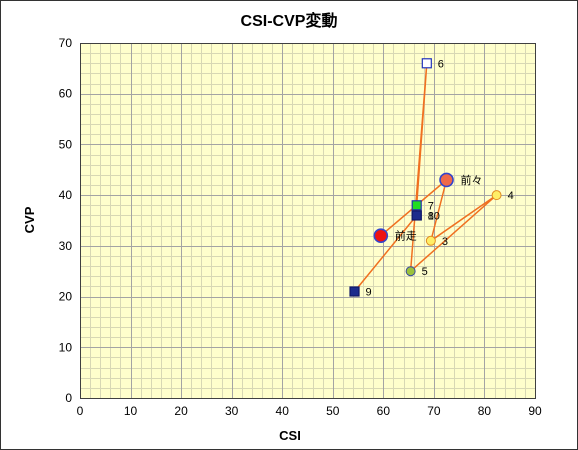 The height and width of the screenshot is (450, 578). I want to click on data-point-label: 前走, so click(406, 236).